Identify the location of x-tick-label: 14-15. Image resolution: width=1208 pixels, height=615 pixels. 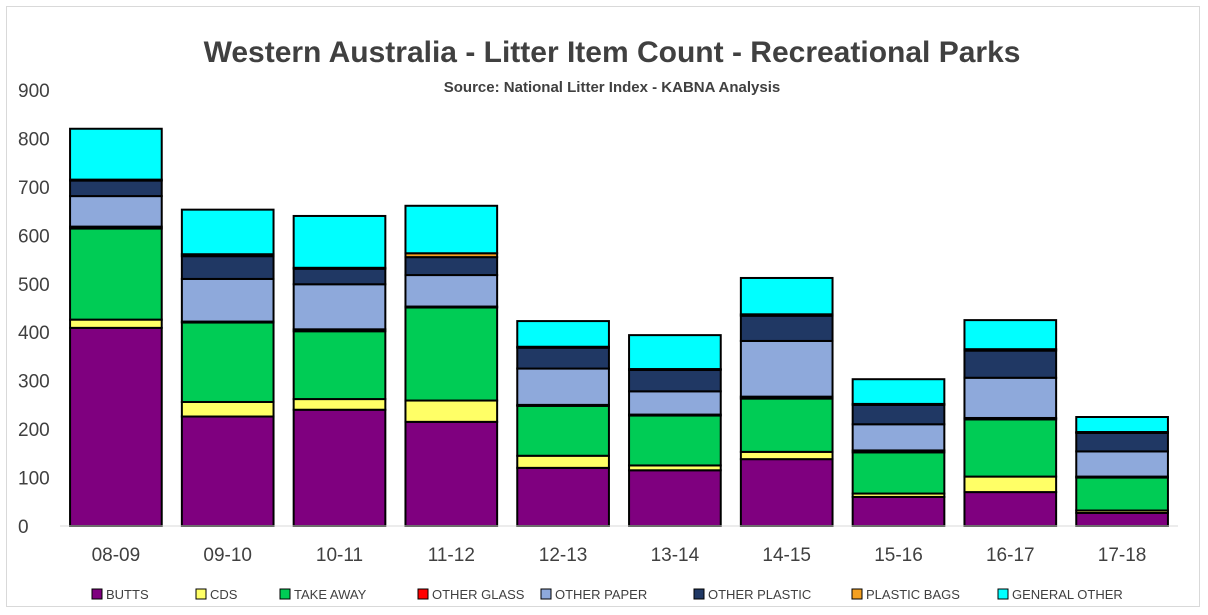
(786, 555).